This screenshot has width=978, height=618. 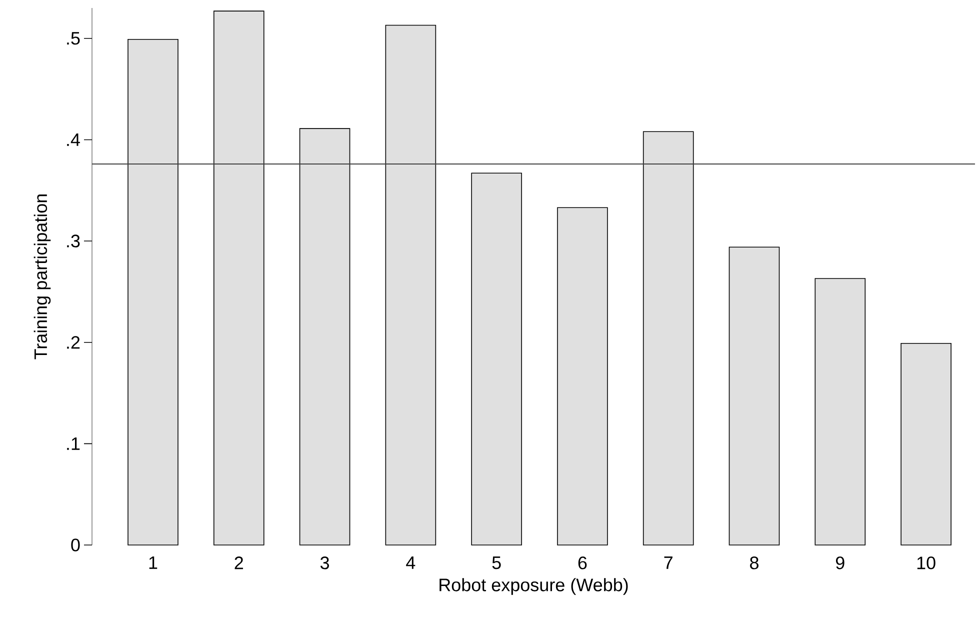 What do you see at coordinates (238, 563) in the screenshot?
I see `x-tick-label: 2` at bounding box center [238, 563].